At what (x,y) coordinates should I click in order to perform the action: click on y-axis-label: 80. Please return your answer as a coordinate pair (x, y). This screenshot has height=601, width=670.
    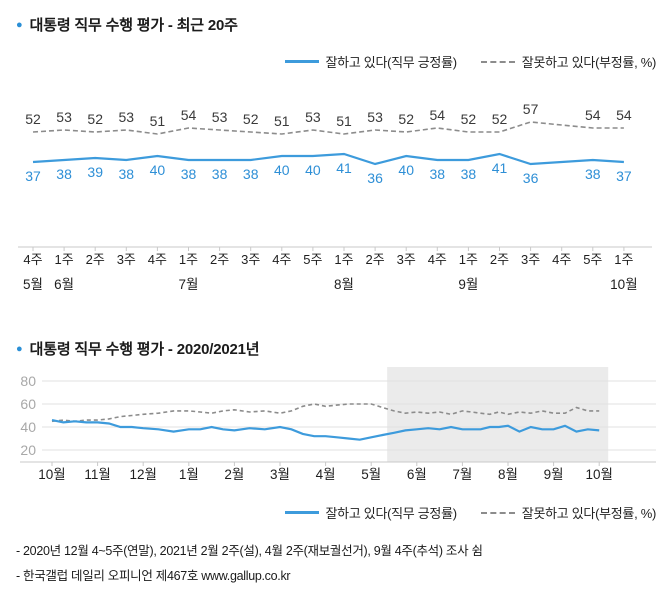
    Looking at the image, I should click on (28, 381).